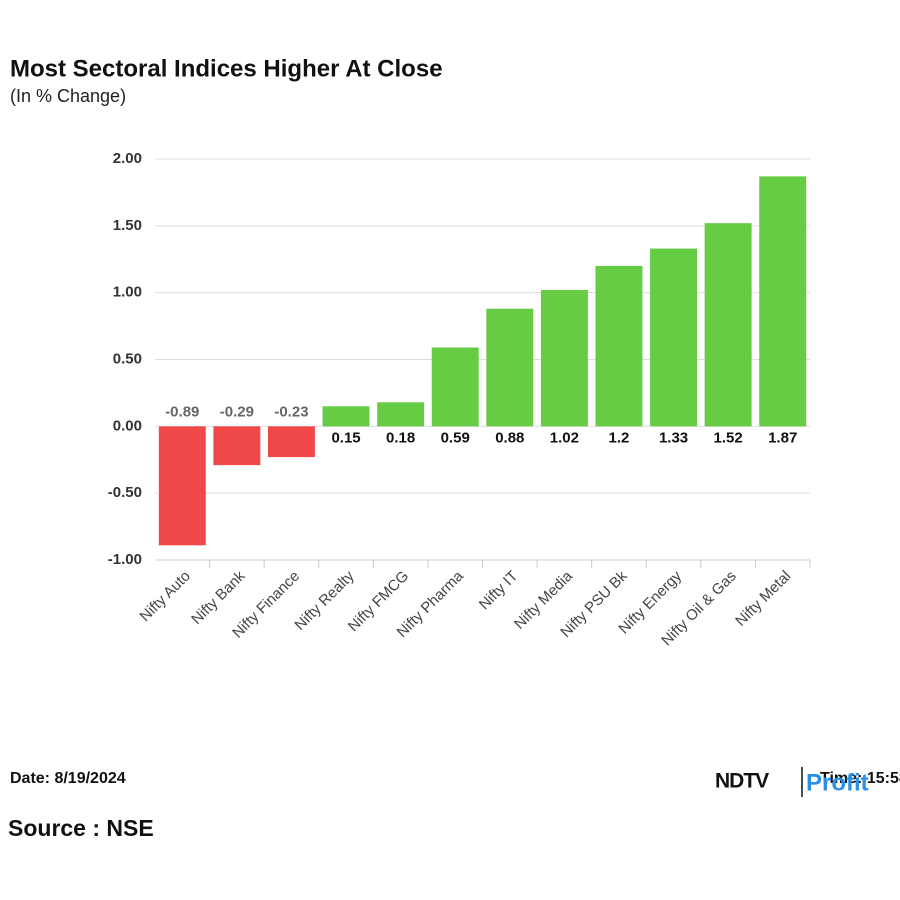 Image resolution: width=900 pixels, height=900 pixels. Describe the element at coordinates (125, 559) in the screenshot. I see `y-tick-label: -1.00` at that location.